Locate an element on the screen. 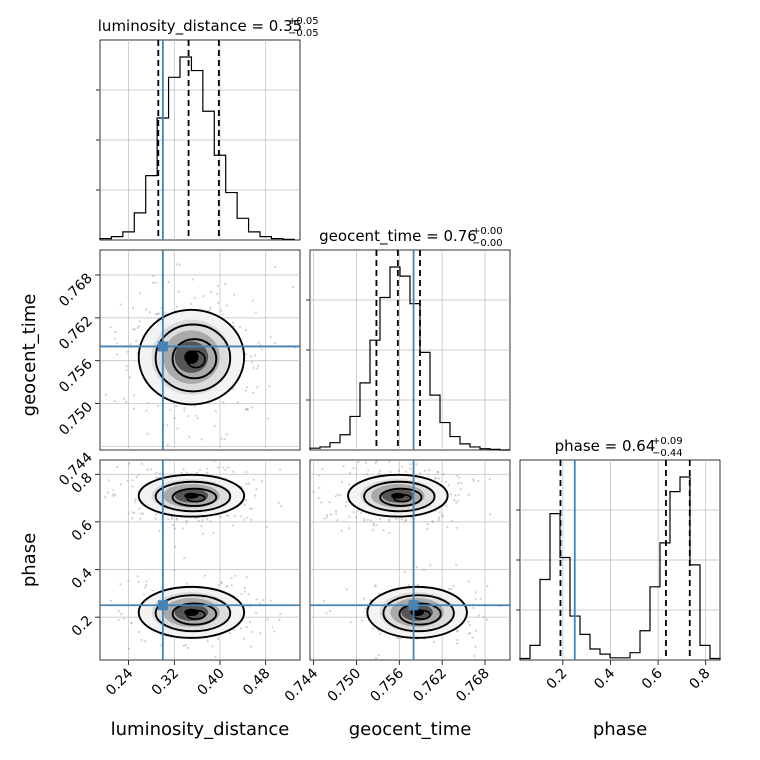  ylabel-phase: phase is located at coordinates (29, 560).